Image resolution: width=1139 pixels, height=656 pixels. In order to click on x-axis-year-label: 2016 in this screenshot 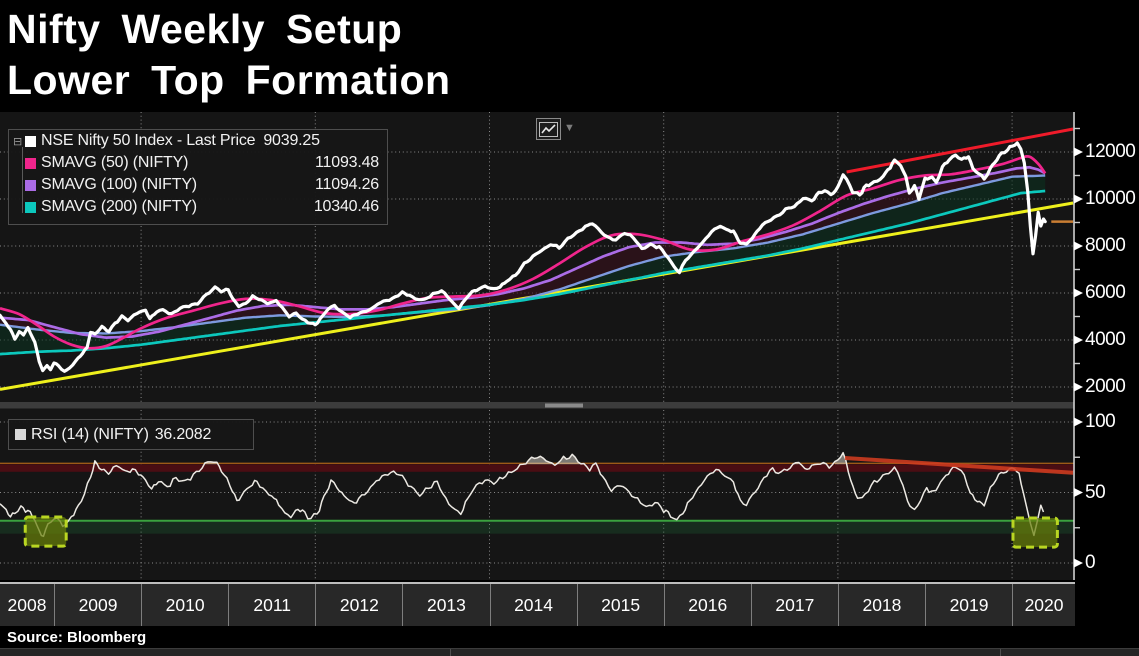, I will do `click(707, 605)`.